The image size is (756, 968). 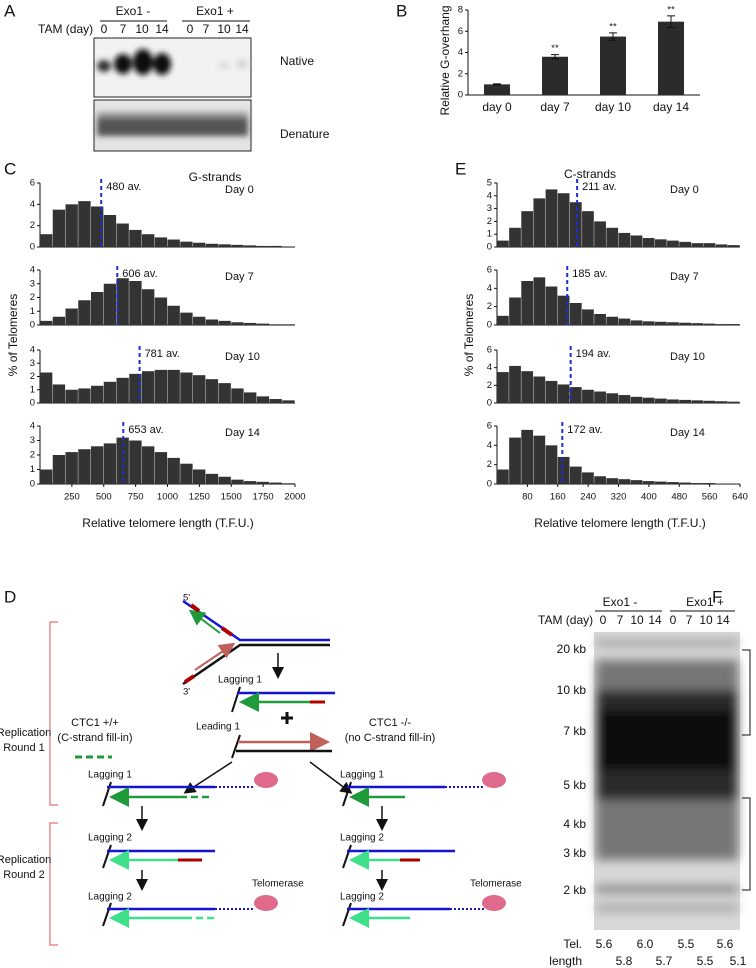 What do you see at coordinates (294, 497) in the screenshot?
I see `x-tick-label: 2000` at bounding box center [294, 497].